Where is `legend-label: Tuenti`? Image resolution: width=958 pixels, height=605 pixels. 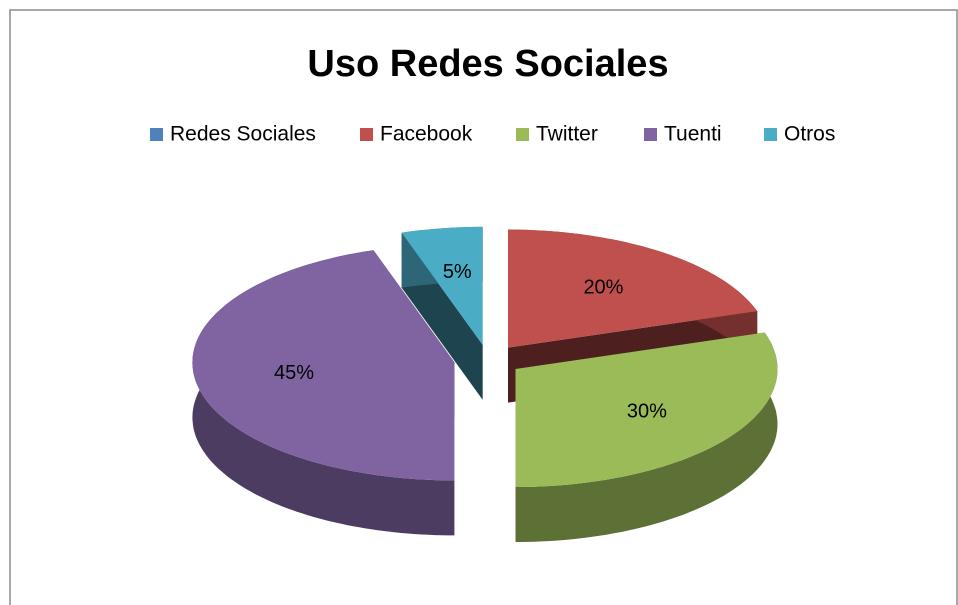
legend-label: Tuenti is located at coordinates (693, 134).